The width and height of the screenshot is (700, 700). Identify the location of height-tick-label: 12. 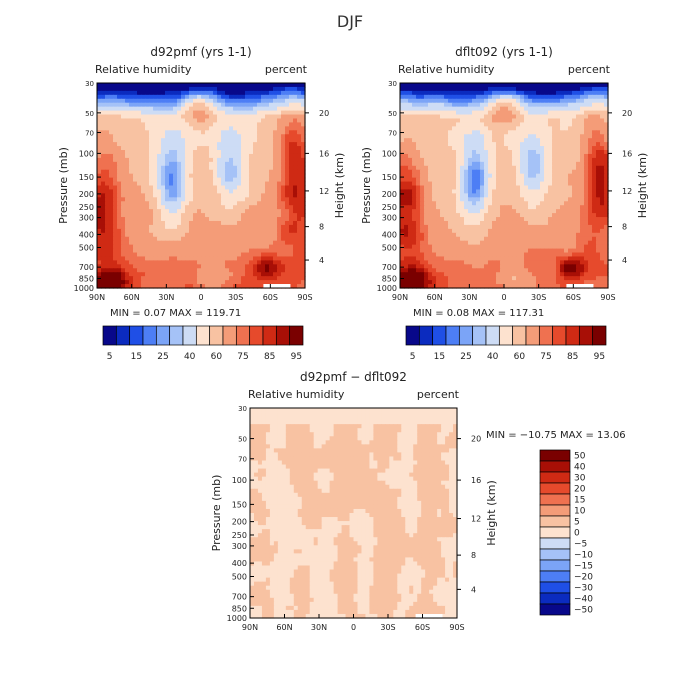
(476, 519).